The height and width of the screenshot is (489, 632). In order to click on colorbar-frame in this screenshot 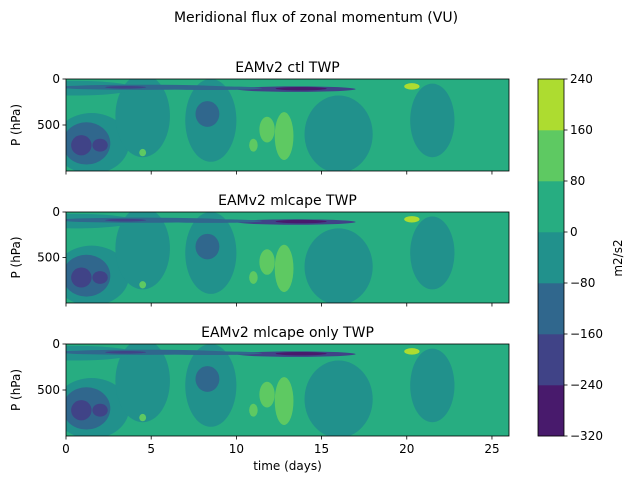, I will do `click(551, 257)`.